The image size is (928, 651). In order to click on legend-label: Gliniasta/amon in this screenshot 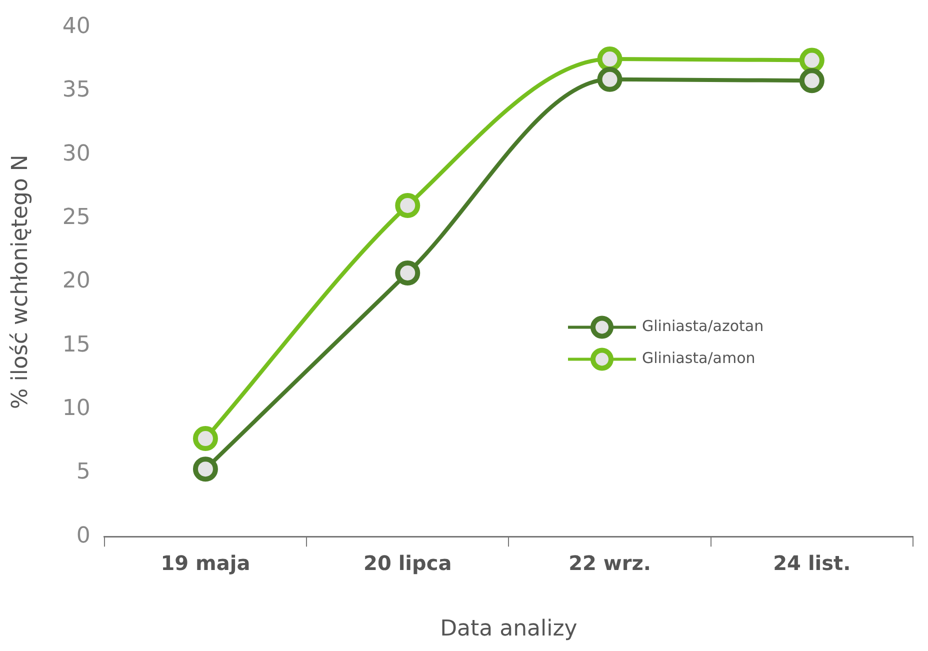, I will do `click(699, 358)`.